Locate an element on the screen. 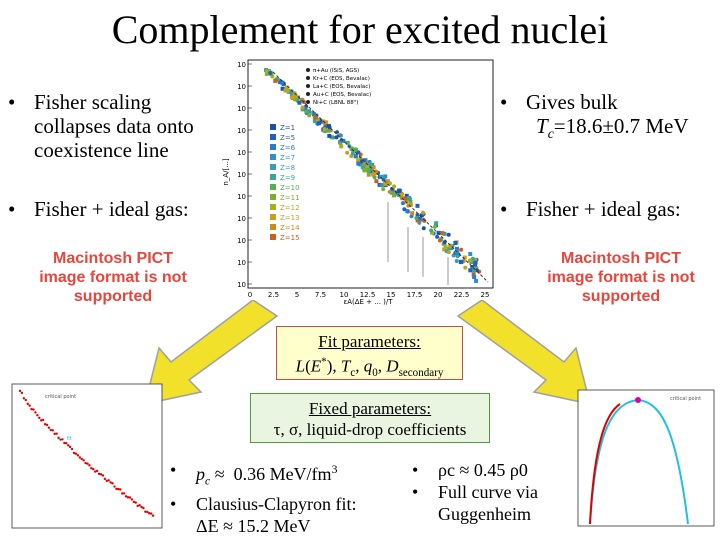 The width and height of the screenshot is (720, 540). bullet-text: Fisher + ideal gas: is located at coordinates (603, 209).